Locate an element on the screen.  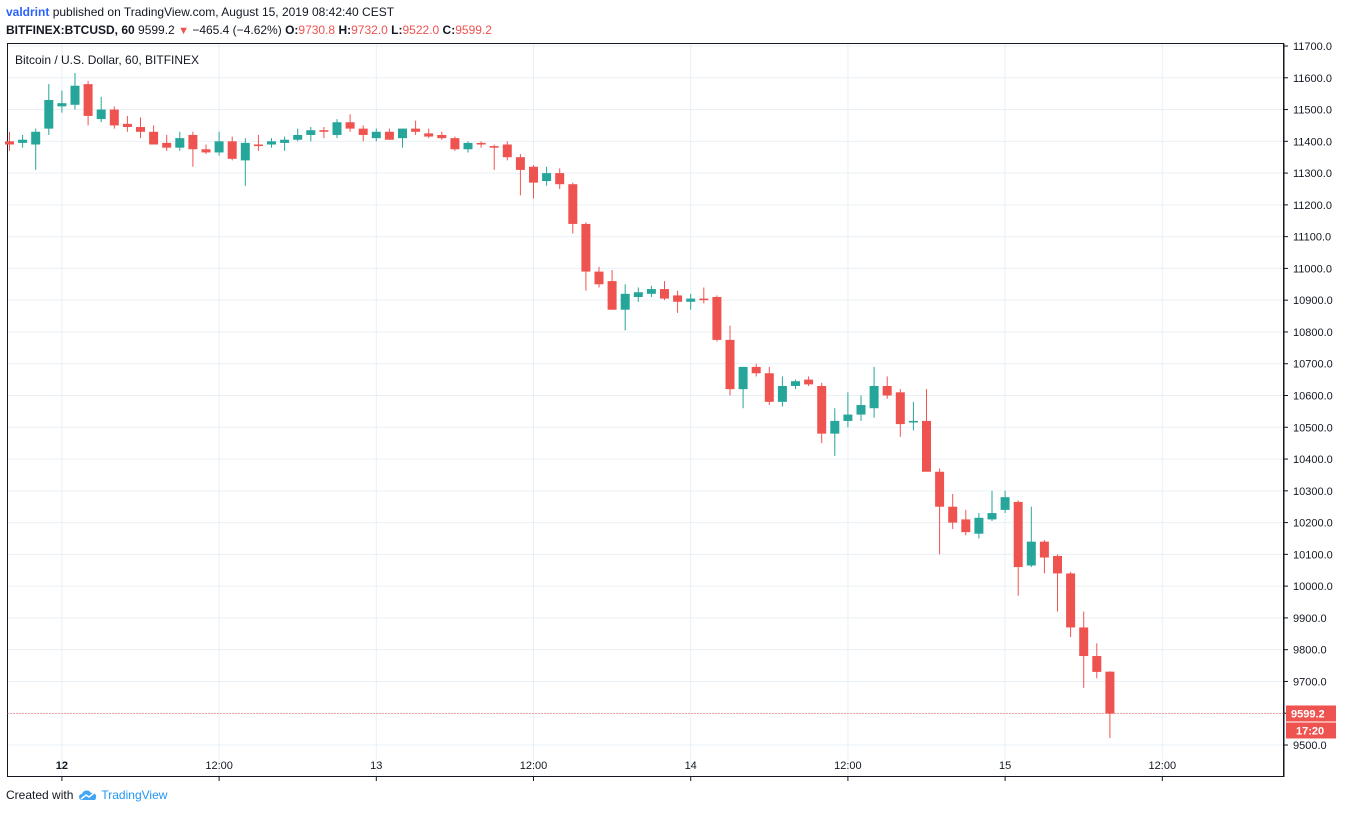
time-tick-label: 13 is located at coordinates (376, 766).